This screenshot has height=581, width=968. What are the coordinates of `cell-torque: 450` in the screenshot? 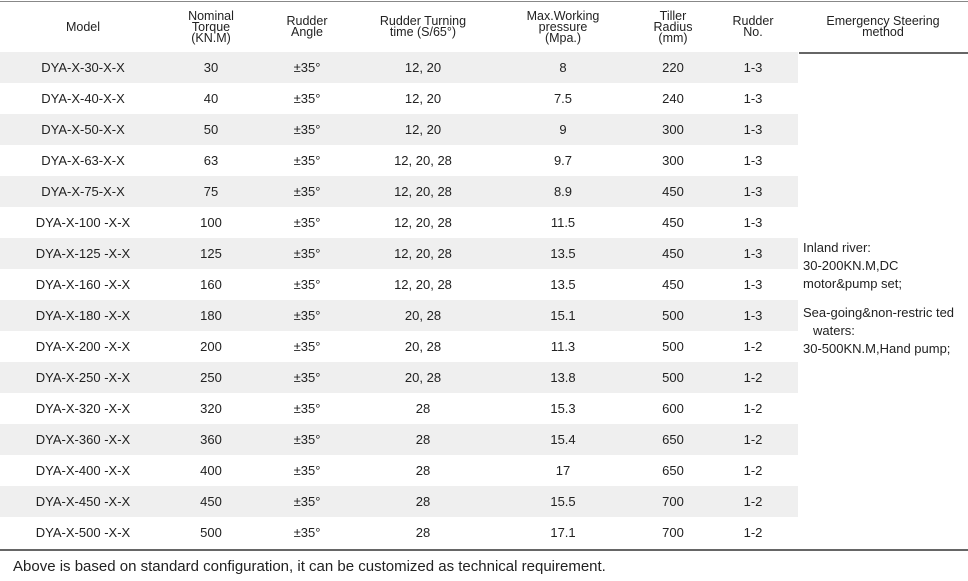 It's located at (211, 501).